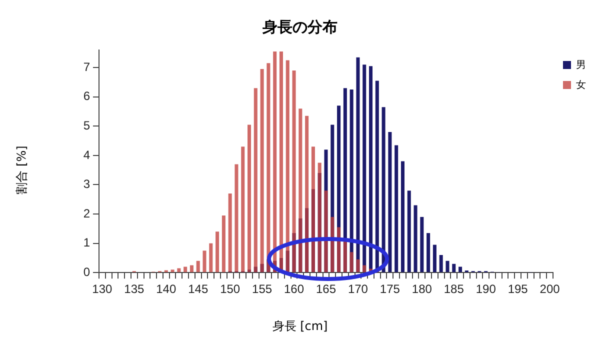 The width and height of the screenshot is (600, 345). Describe the element at coordinates (518, 289) in the screenshot. I see `x-tick-label: 195` at that location.